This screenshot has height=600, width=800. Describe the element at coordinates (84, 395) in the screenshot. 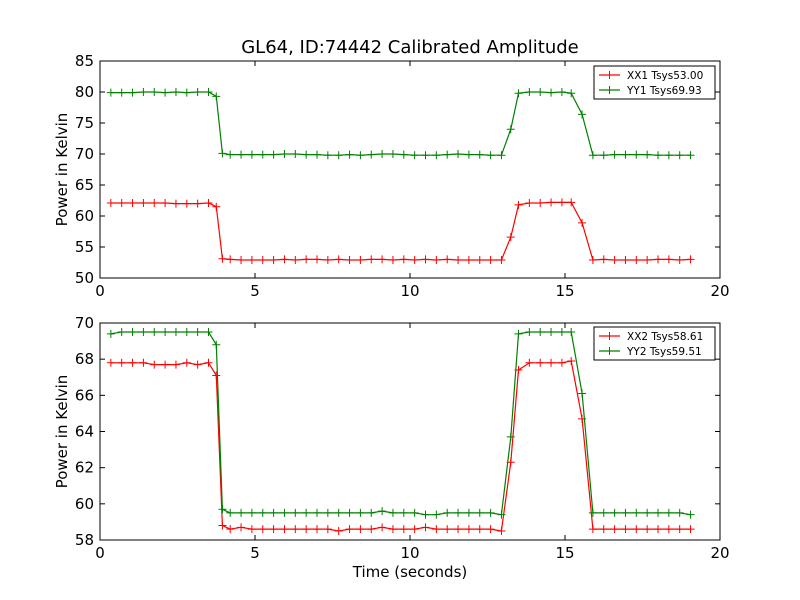

I see `y-tick-label: 66` at that location.